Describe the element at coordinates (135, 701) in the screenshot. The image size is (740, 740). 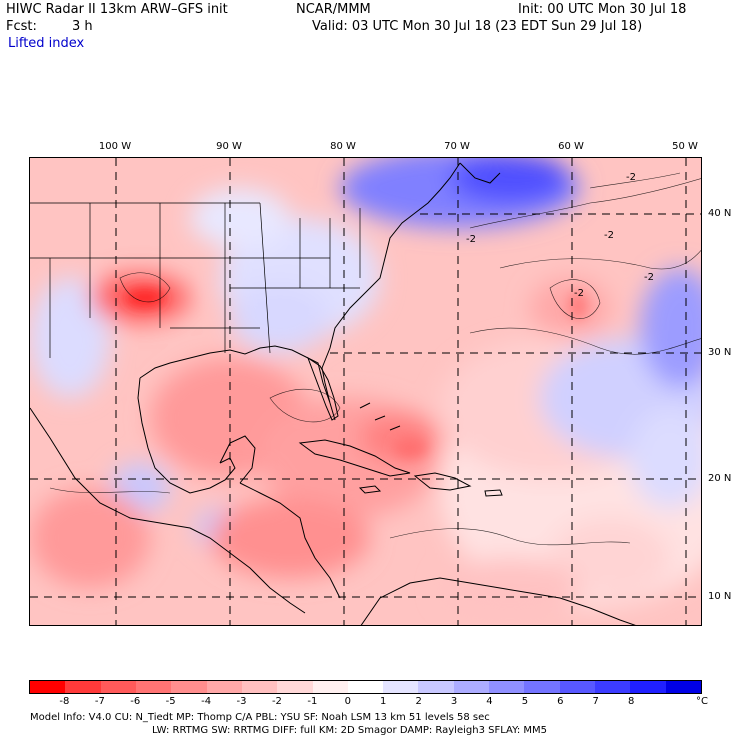
I see `colorbar-tick-label: -6` at that location.